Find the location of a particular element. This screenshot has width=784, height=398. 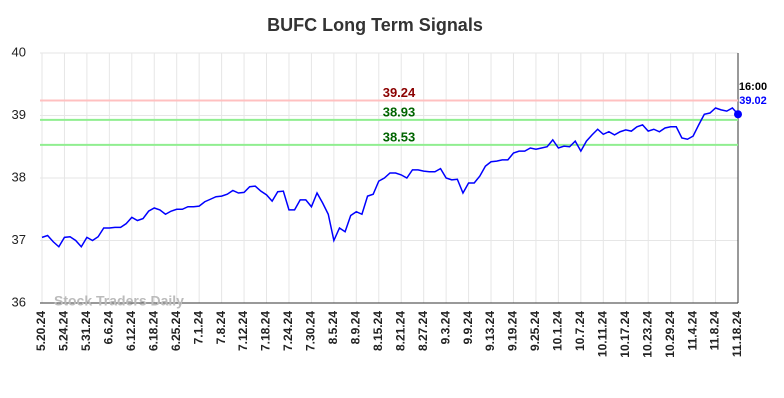

x-tick-label: 7.30.24 is located at coordinates (311, 331).